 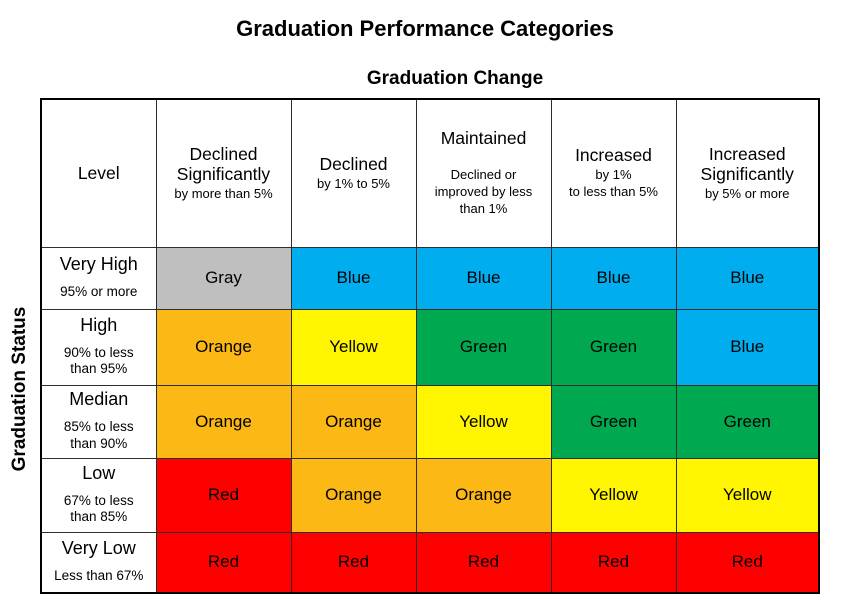 What do you see at coordinates (223, 278) in the screenshot?
I see `category-cell: Gray` at bounding box center [223, 278].